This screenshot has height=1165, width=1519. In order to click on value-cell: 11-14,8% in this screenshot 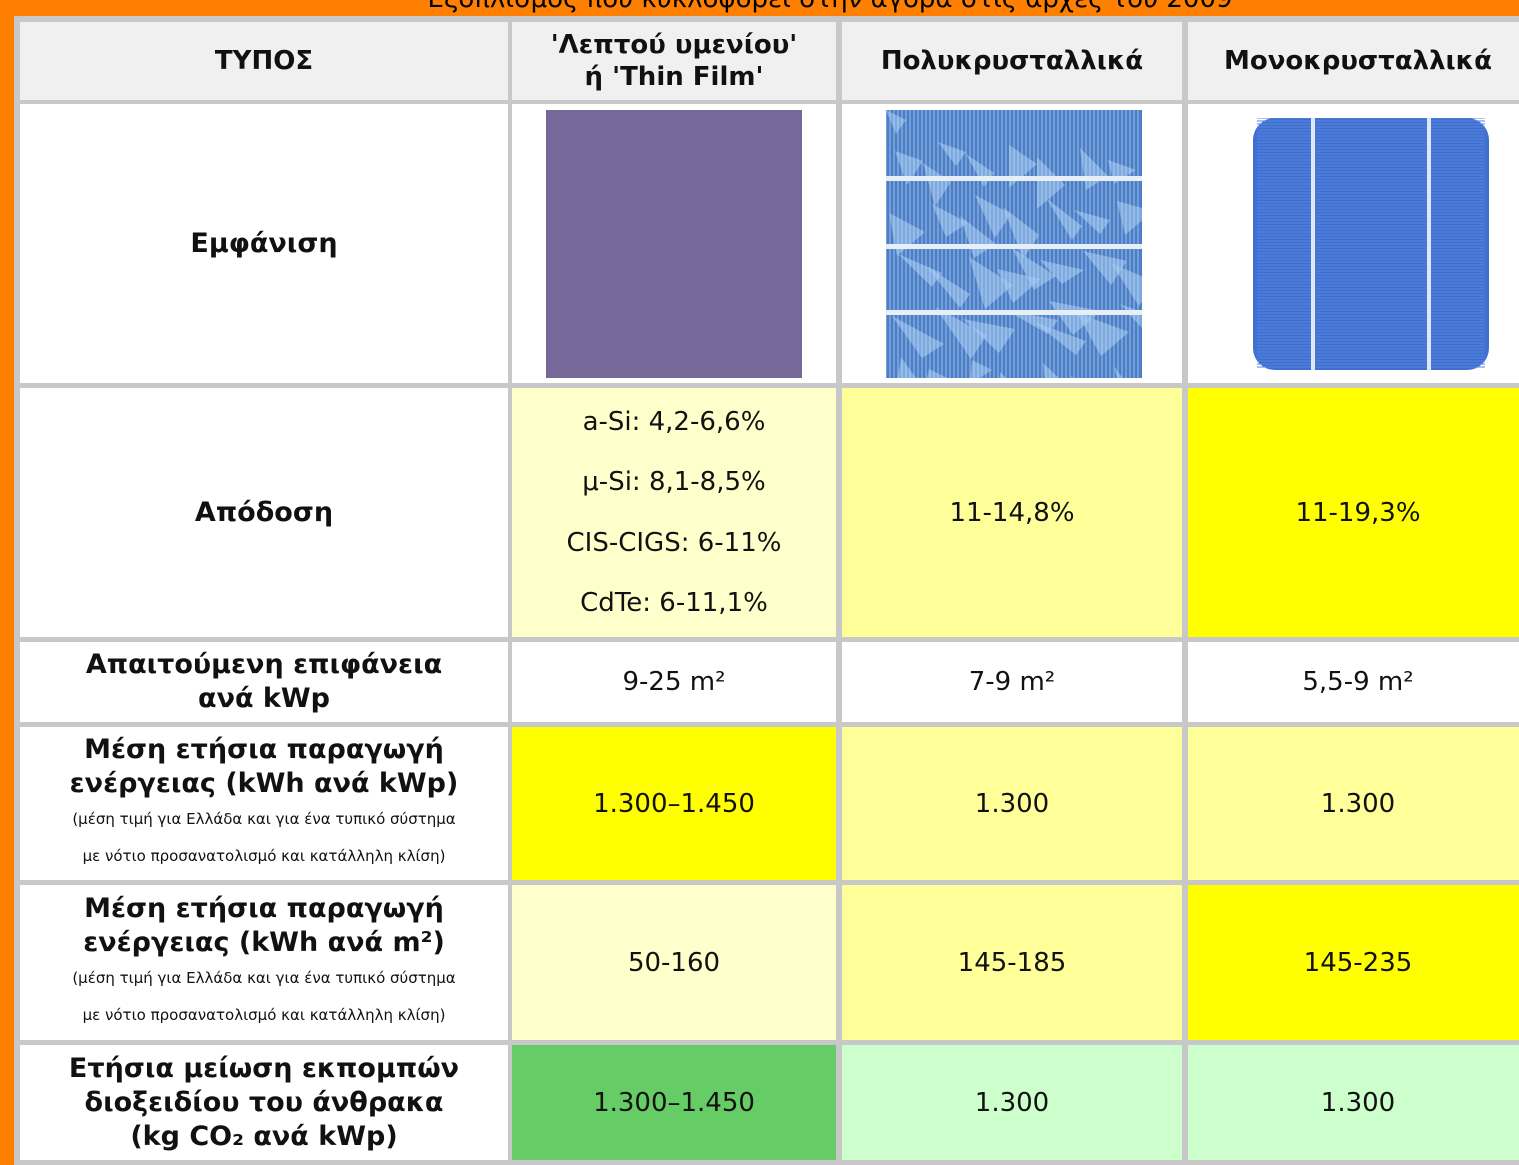, I will do `click(1012, 512)`.